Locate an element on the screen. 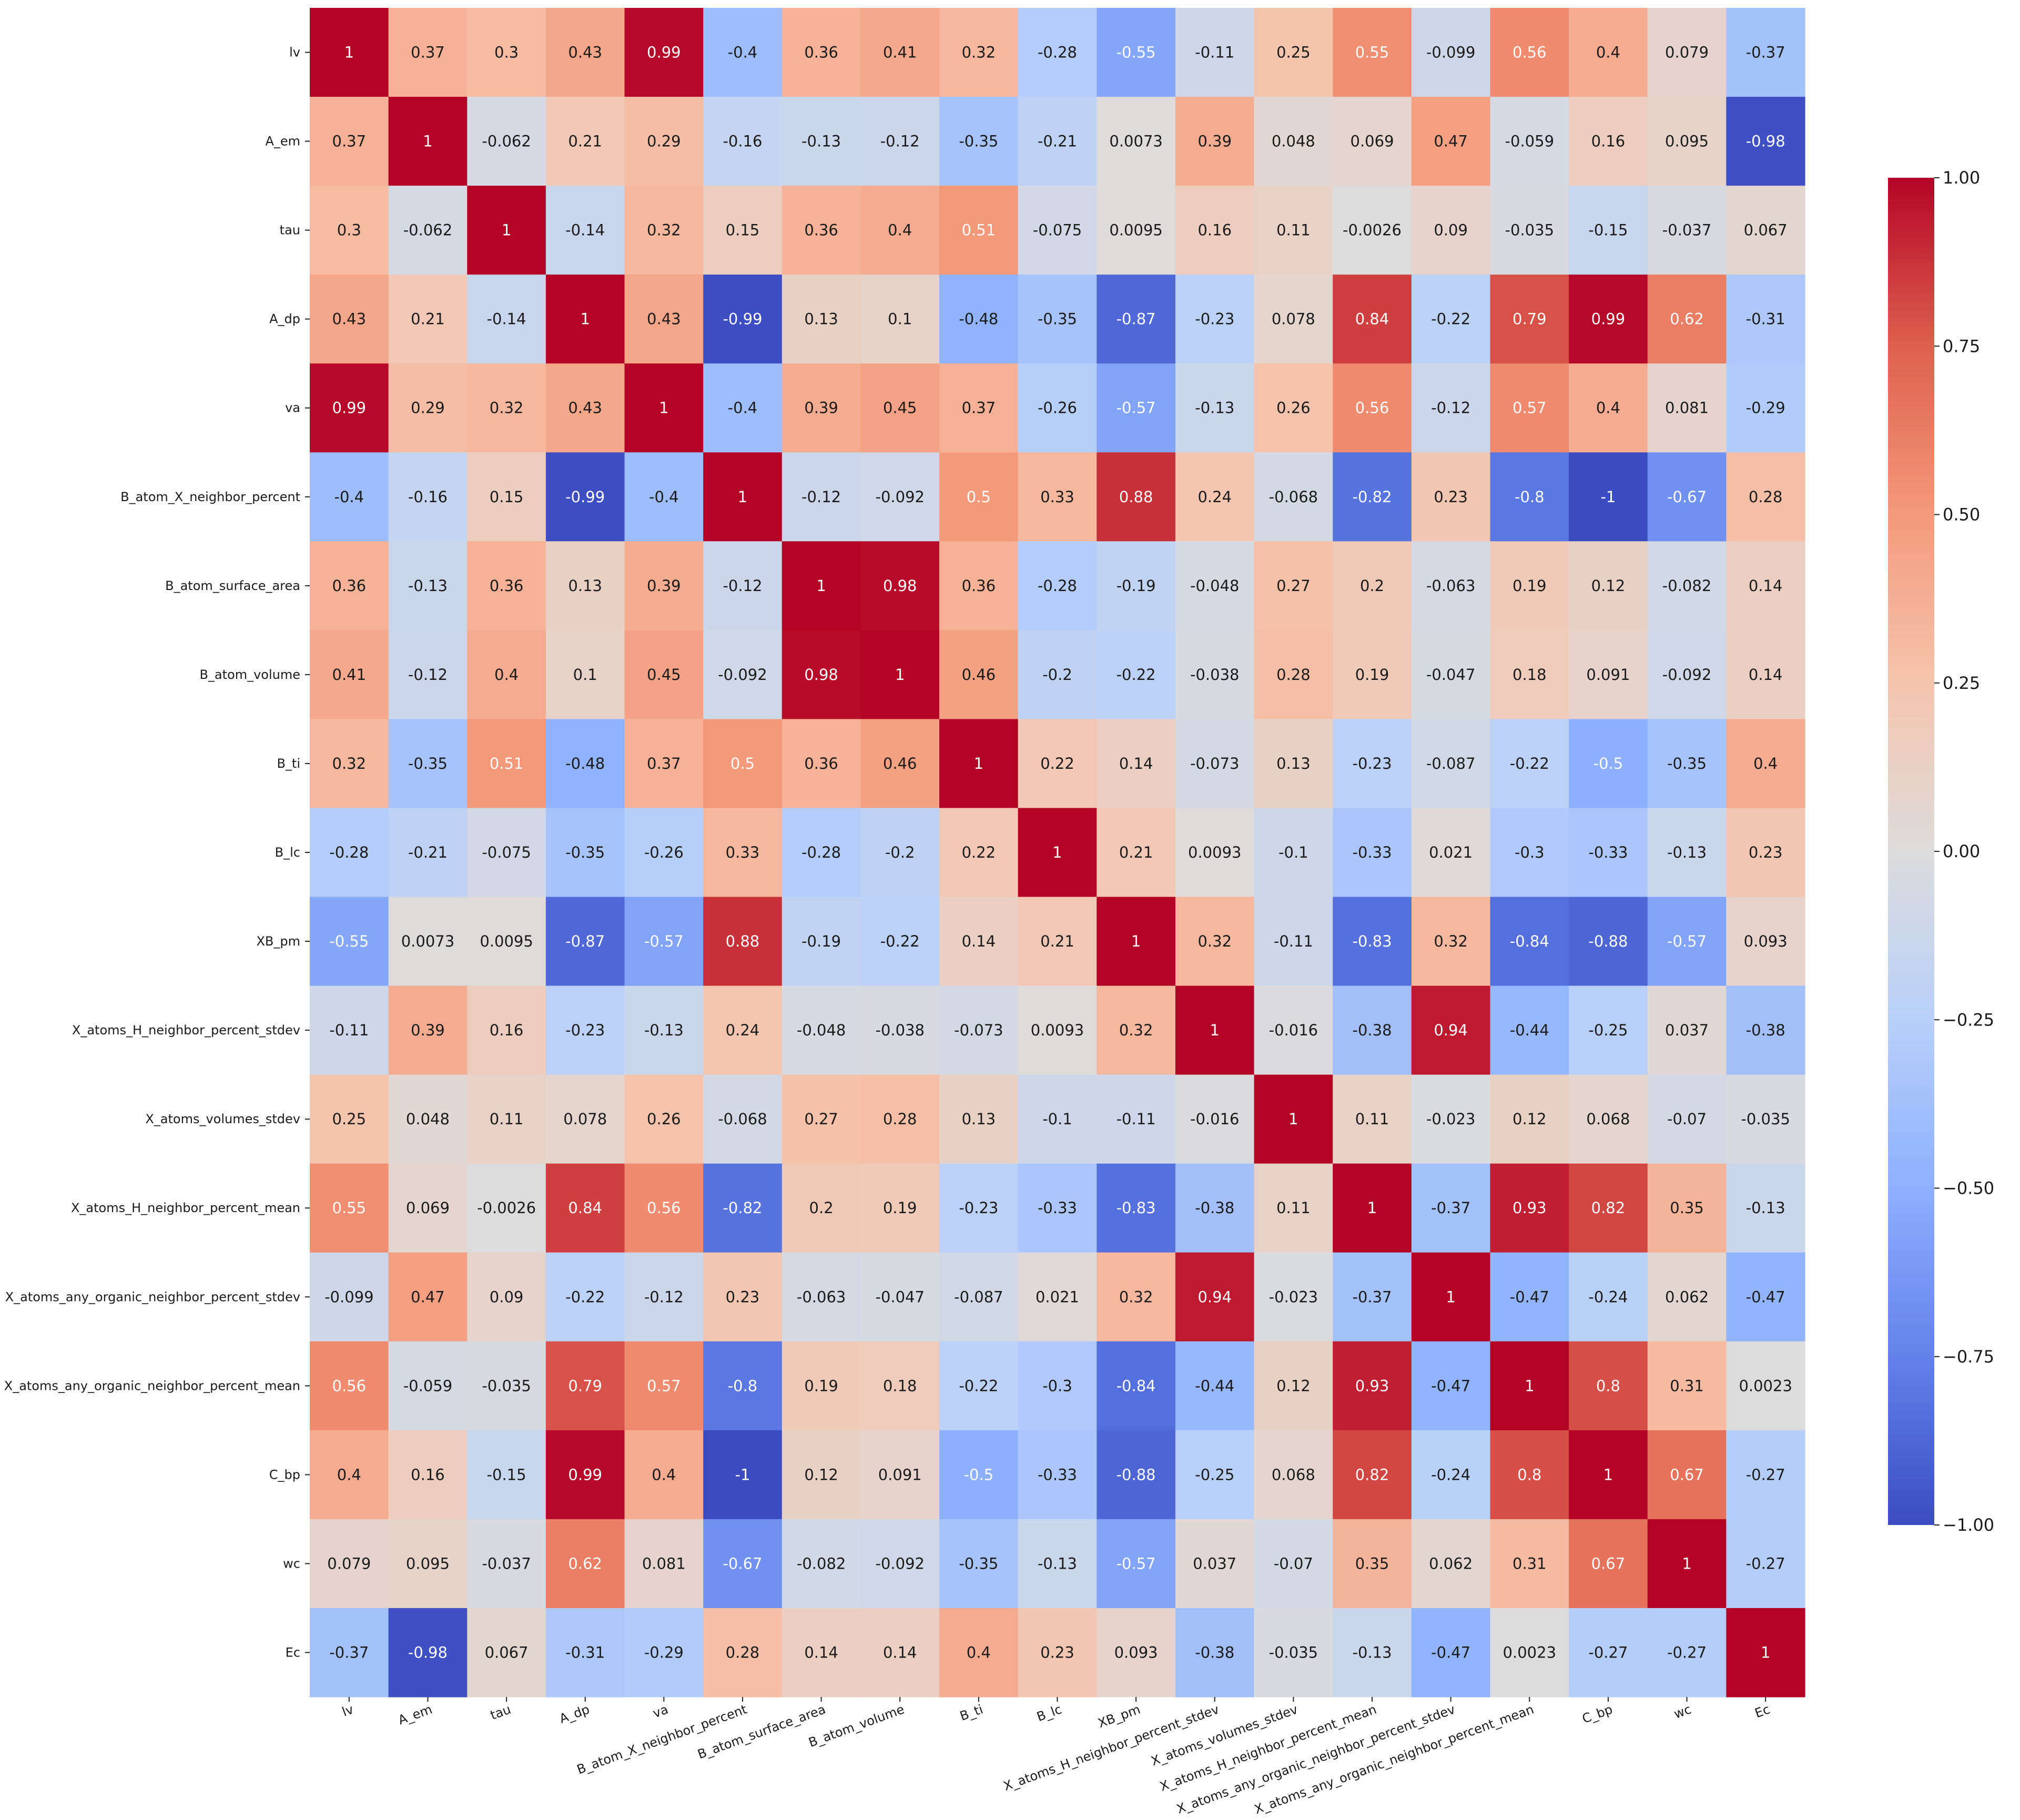 Image resolution: width=2020 pixels, height=1820 pixels. cell-value-label: -0.27 is located at coordinates (1765, 1563).